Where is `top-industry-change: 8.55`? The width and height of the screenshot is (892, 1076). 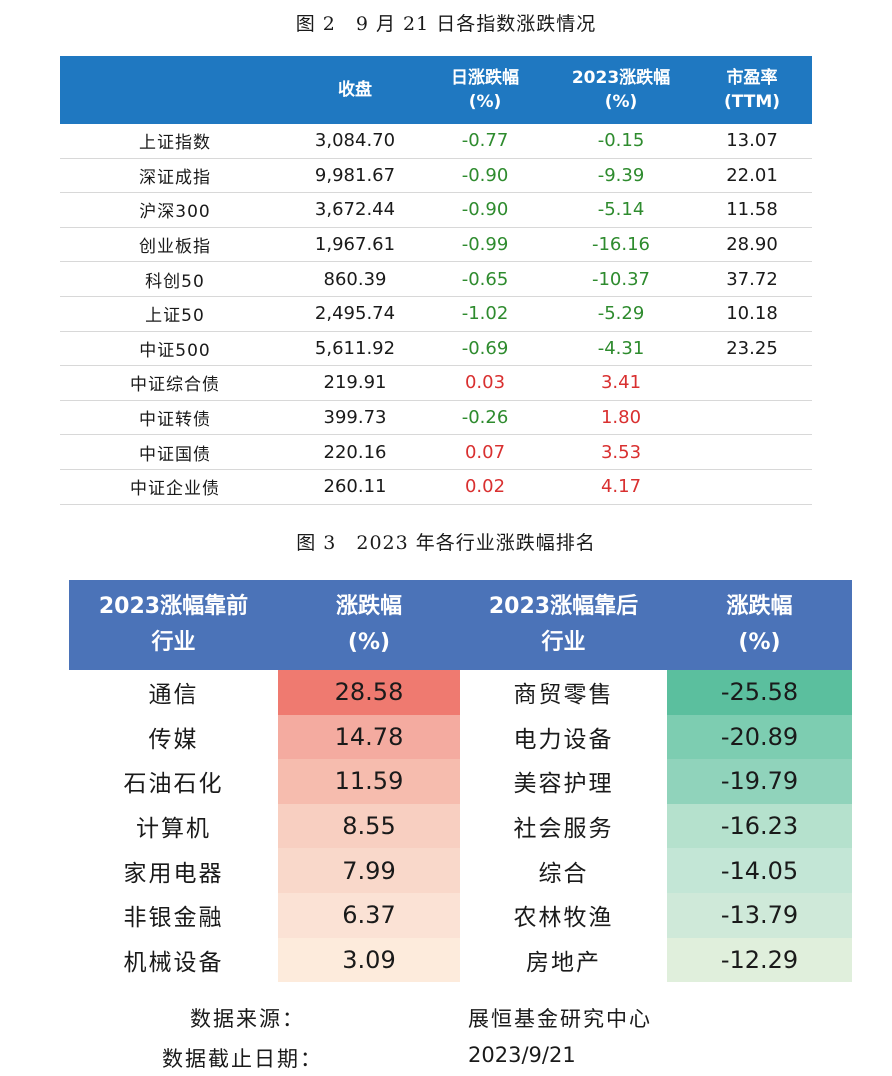 top-industry-change: 8.55 is located at coordinates (369, 826).